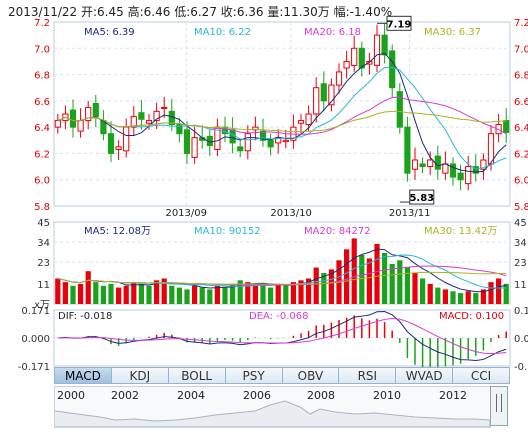 The image size is (528, 433). Describe the element at coordinates (520, 243) in the screenshot. I see `volume-y-tick-label-right: 34` at that location.